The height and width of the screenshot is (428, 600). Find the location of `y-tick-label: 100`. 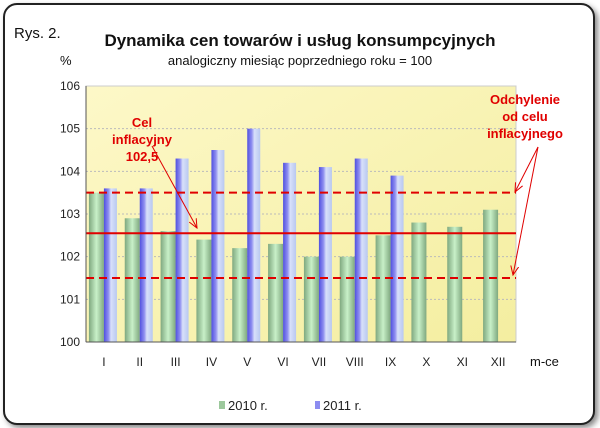

y-tick-label: 100 is located at coordinates (70, 342).